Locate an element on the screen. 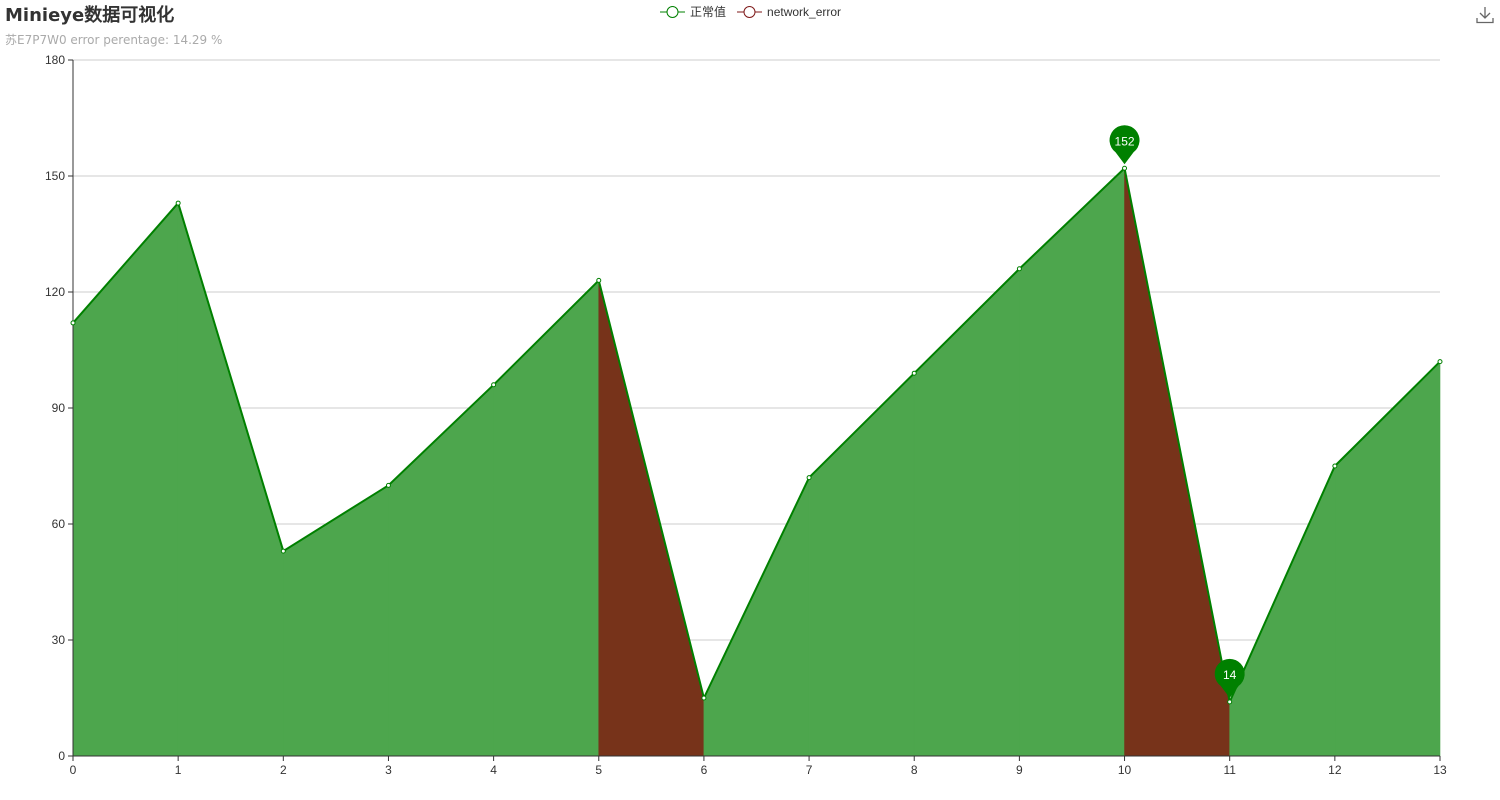  legend-item-network-error: network_error is located at coordinates (789, 12).